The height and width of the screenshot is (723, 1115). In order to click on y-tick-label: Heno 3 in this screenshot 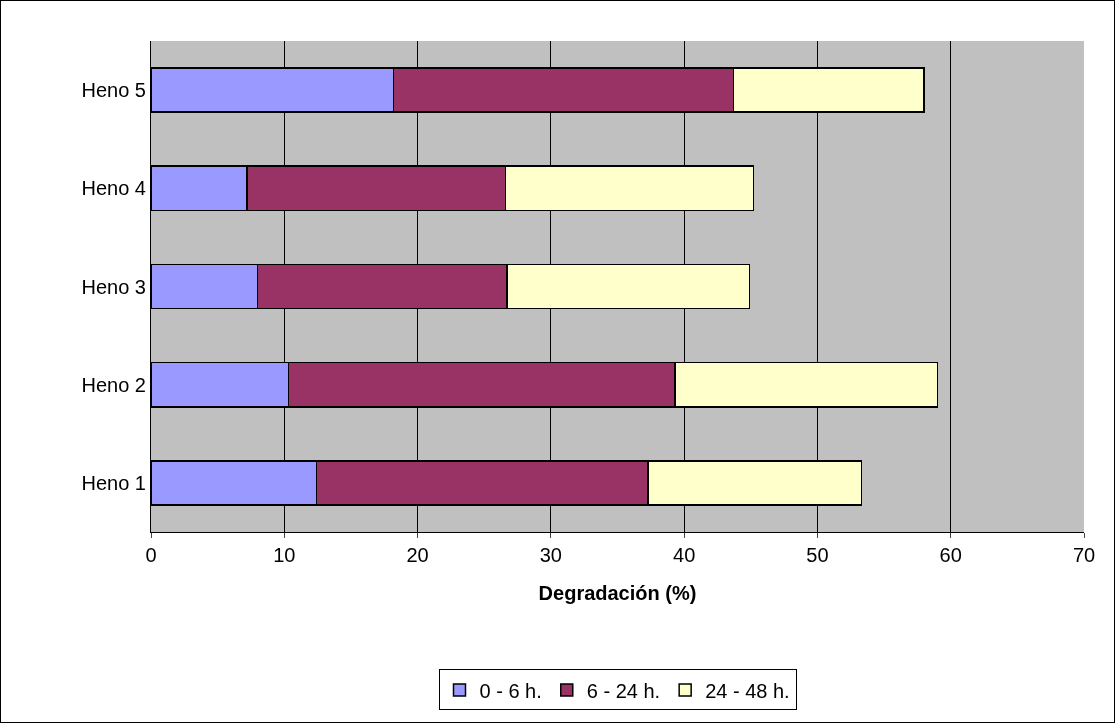, I will do `click(113, 286)`.